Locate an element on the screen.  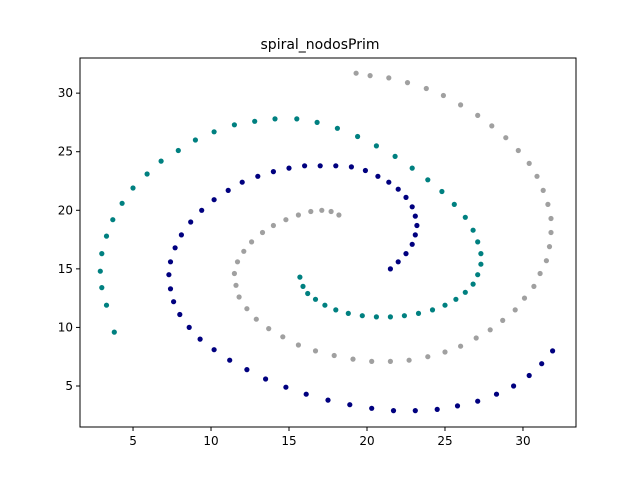
y-tick-label: 20 is located at coordinates (65, 210).